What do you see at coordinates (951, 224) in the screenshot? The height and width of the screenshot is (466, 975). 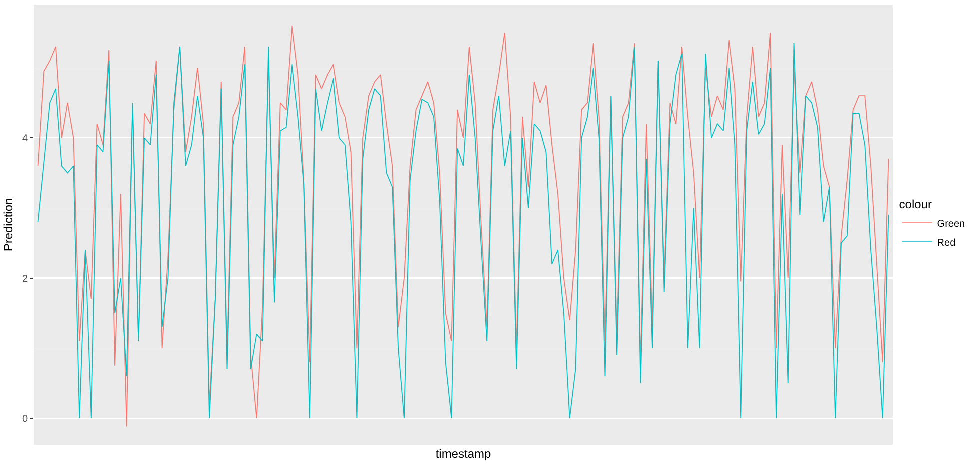 I see `legend-label: Green` at bounding box center [951, 224].